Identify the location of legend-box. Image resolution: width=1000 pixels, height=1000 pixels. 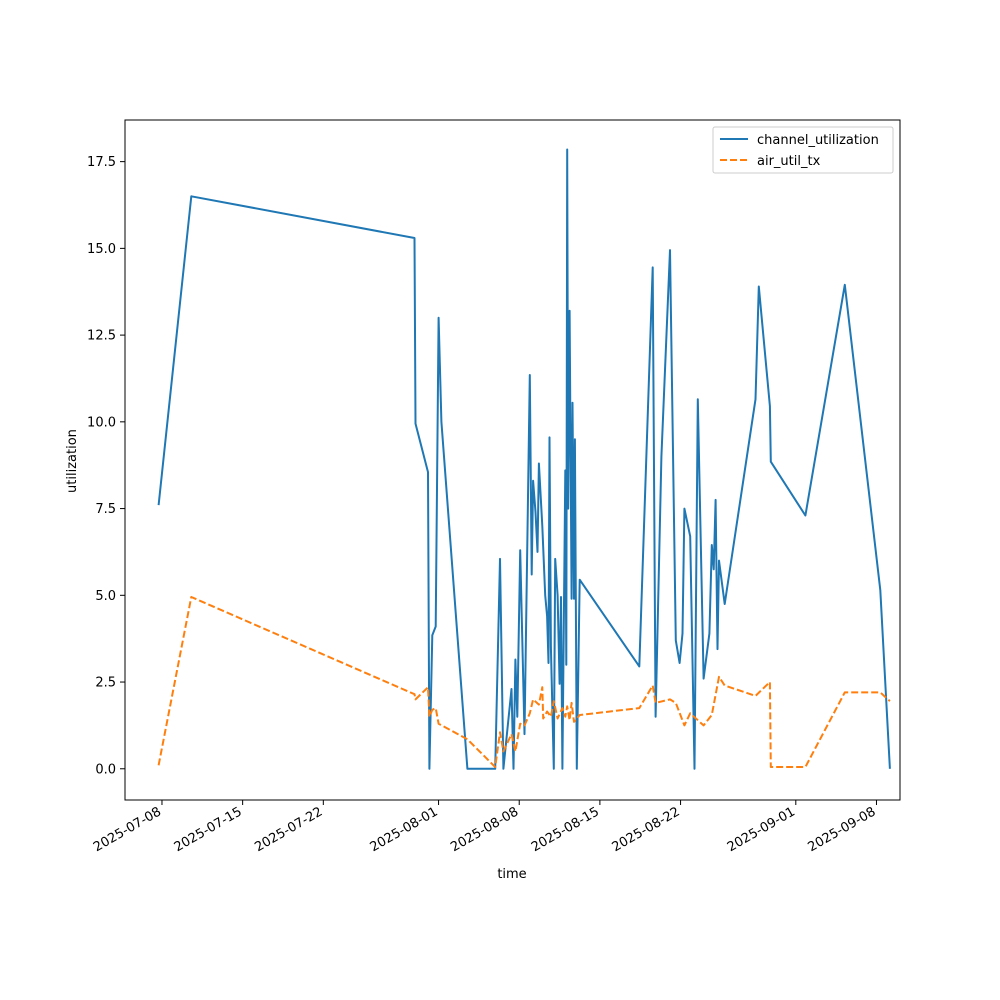
(803, 150).